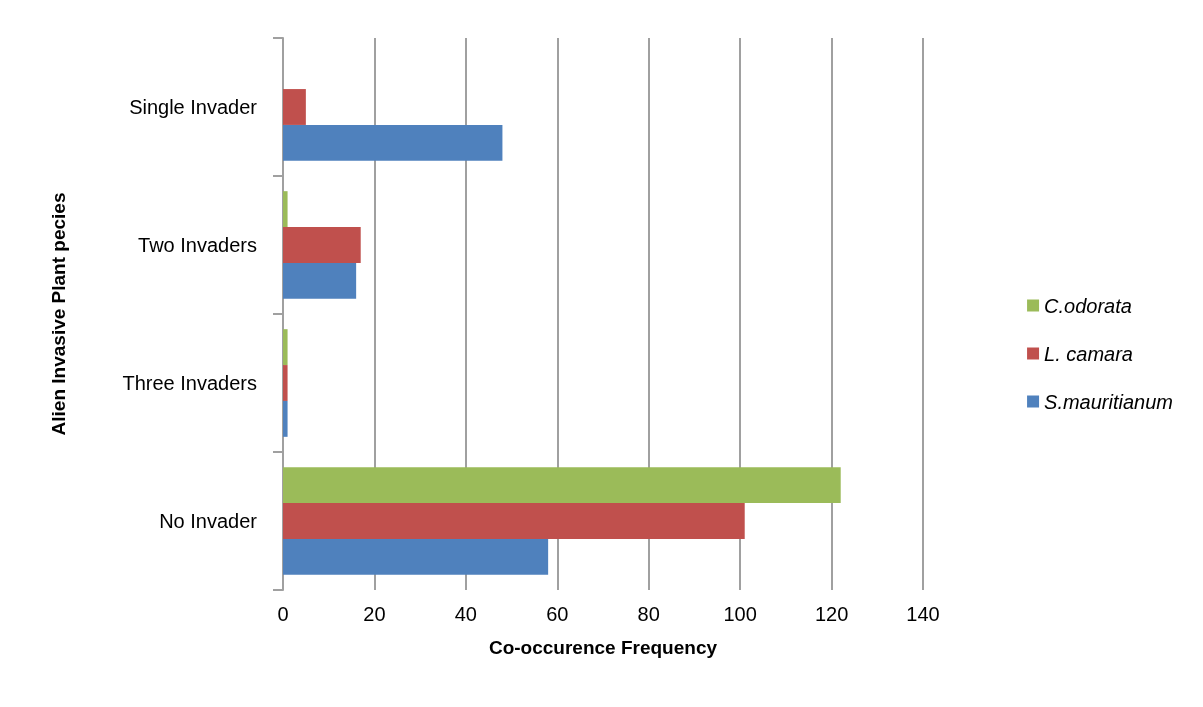  What do you see at coordinates (557, 614) in the screenshot?
I see `x-tick-label: 60` at bounding box center [557, 614].